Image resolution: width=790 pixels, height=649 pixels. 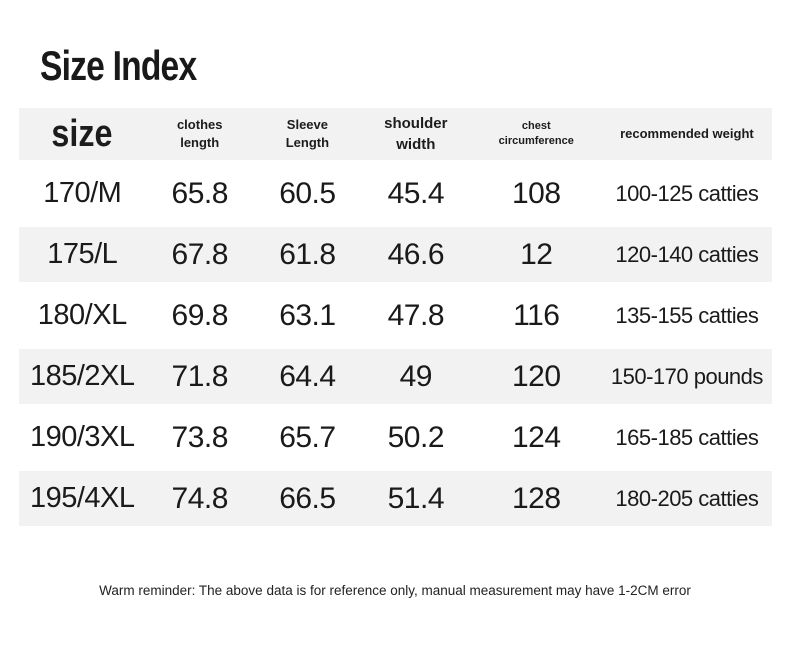 What do you see at coordinates (82, 437) in the screenshot?
I see `cell-size: 190/3XL` at bounding box center [82, 437].